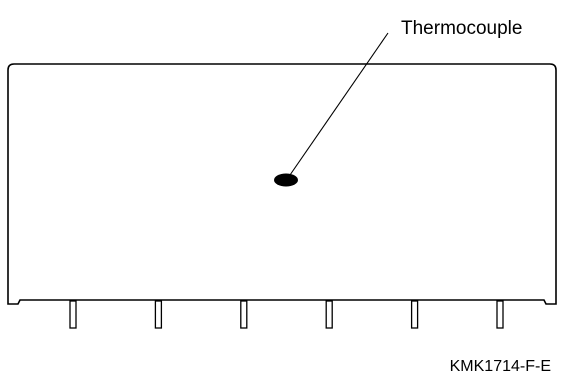 The width and height of the screenshot is (564, 374). Describe the element at coordinates (339, 104) in the screenshot. I see `callout-leader-line` at that location.